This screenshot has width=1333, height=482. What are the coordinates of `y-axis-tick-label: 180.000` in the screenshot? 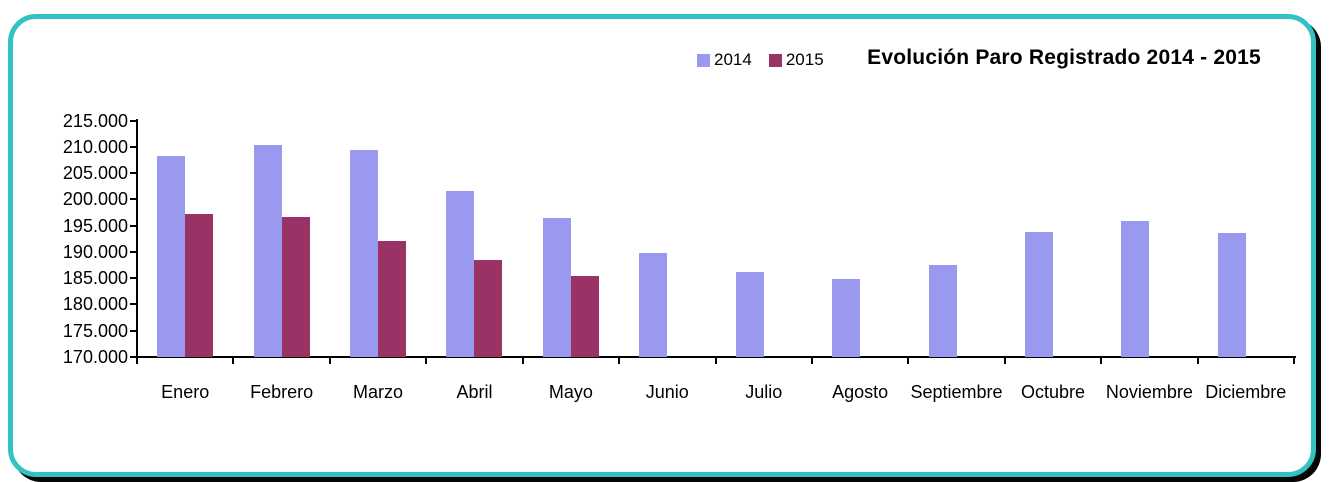 It's located at (95, 304).